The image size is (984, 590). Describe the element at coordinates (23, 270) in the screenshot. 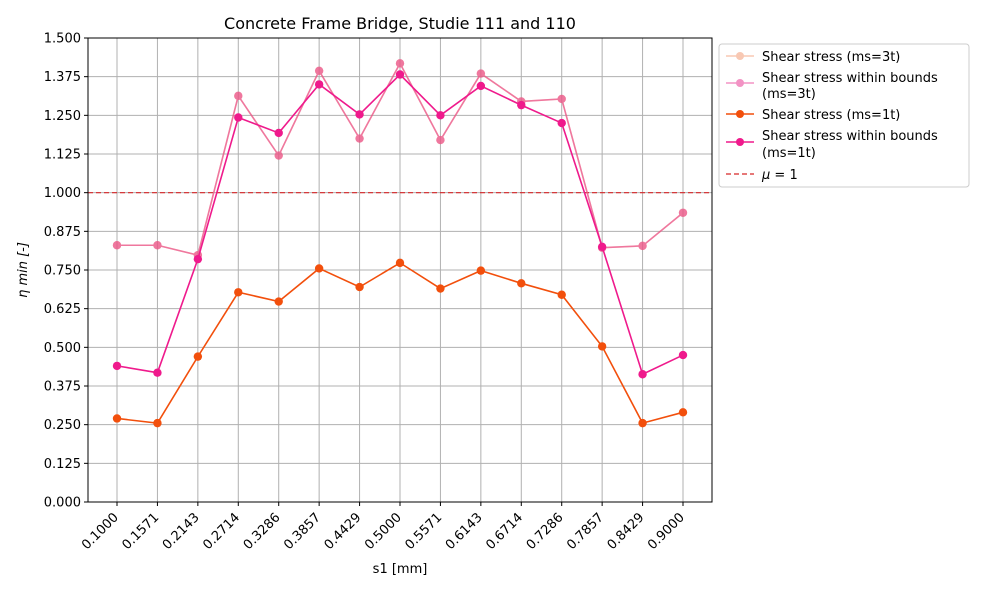

I see `y-axis-label: η min [-]` at that location.